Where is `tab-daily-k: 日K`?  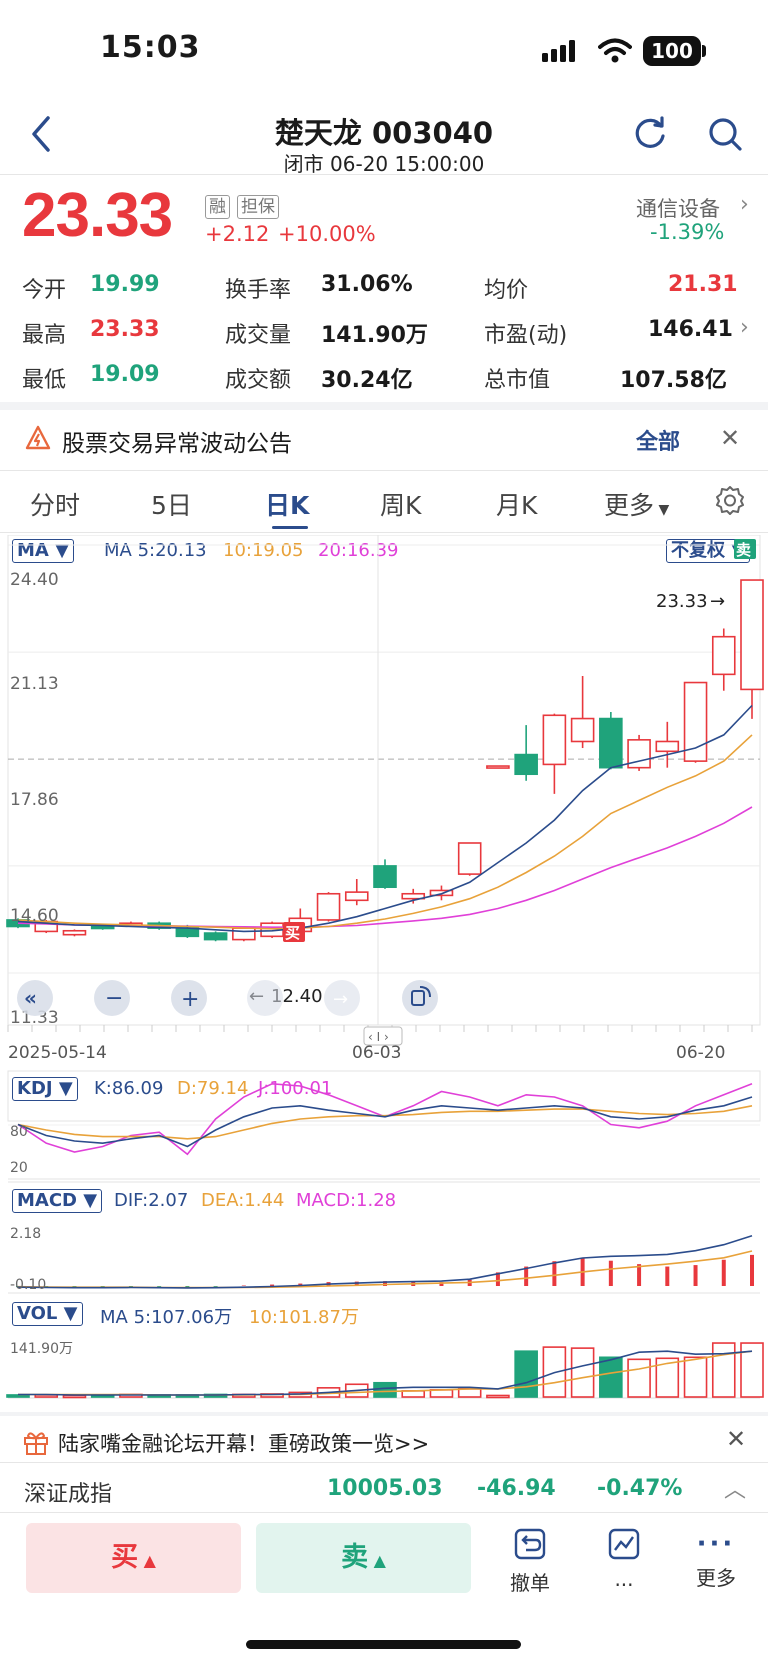 tab-daily-k: 日K is located at coordinates (287, 505).